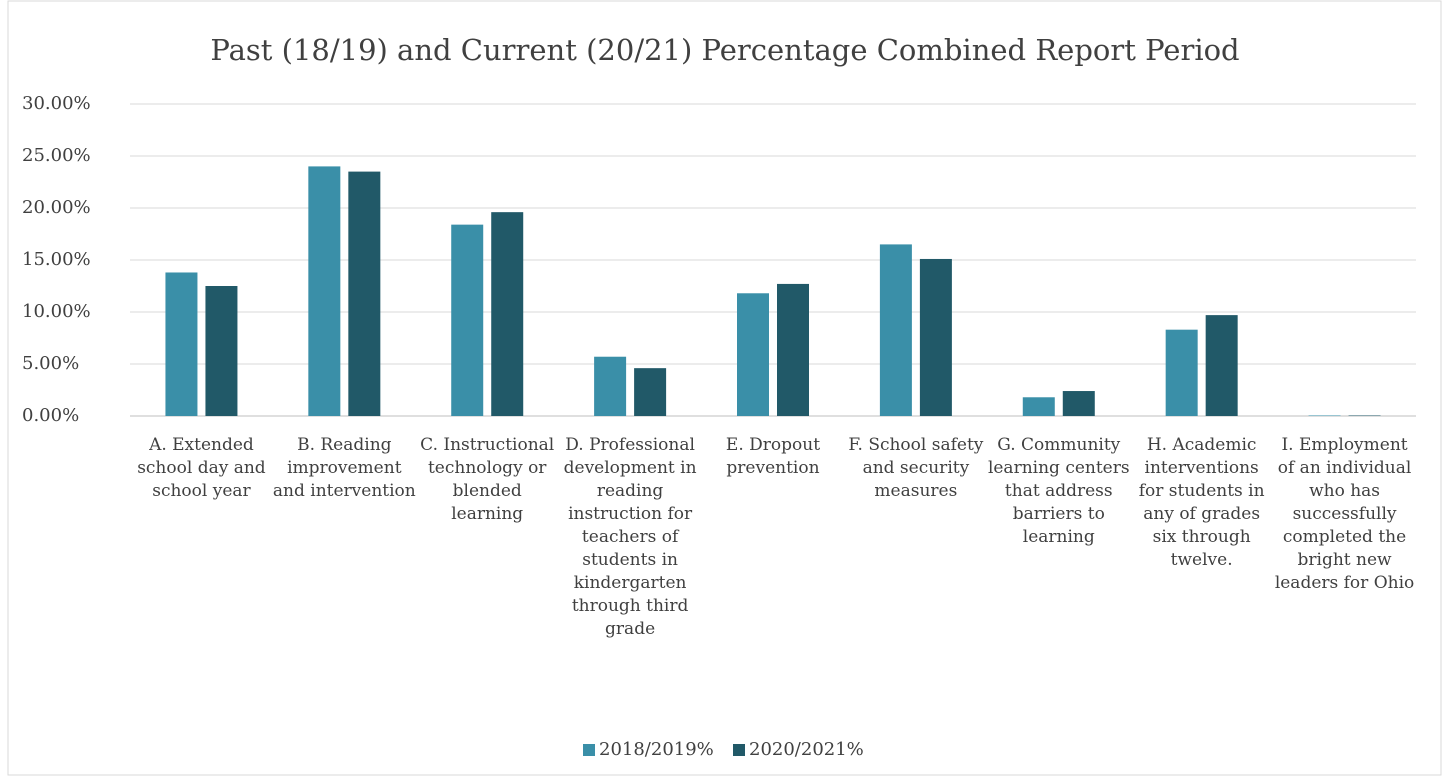 This screenshot has height=784, width=1450. I want to click on y-tick-label: 15.00%, so click(56, 259).